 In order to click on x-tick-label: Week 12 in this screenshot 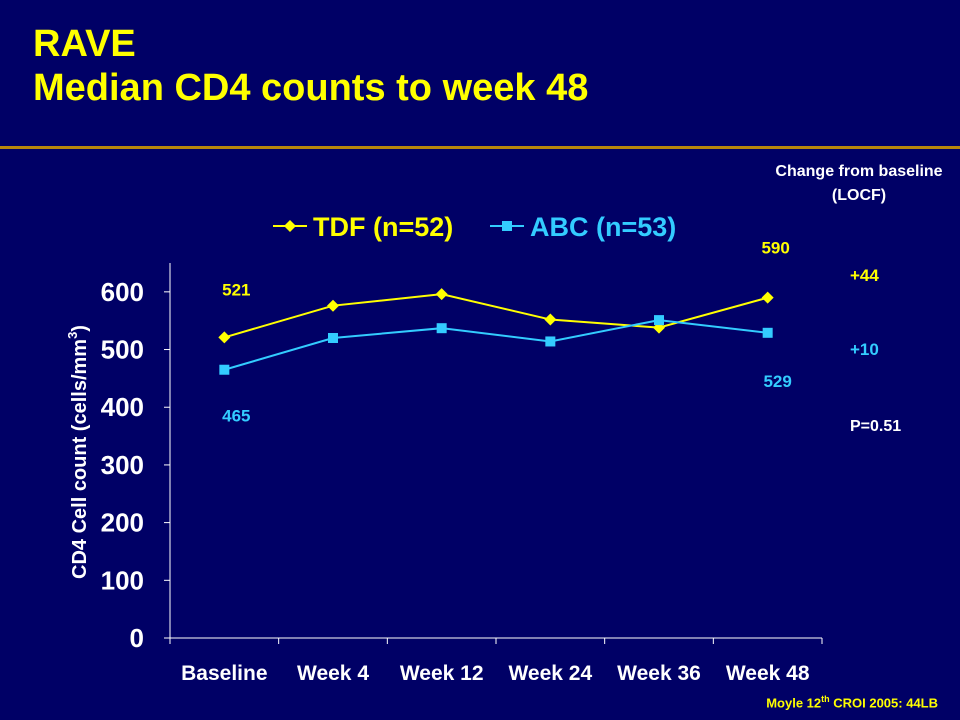, I will do `click(442, 673)`.